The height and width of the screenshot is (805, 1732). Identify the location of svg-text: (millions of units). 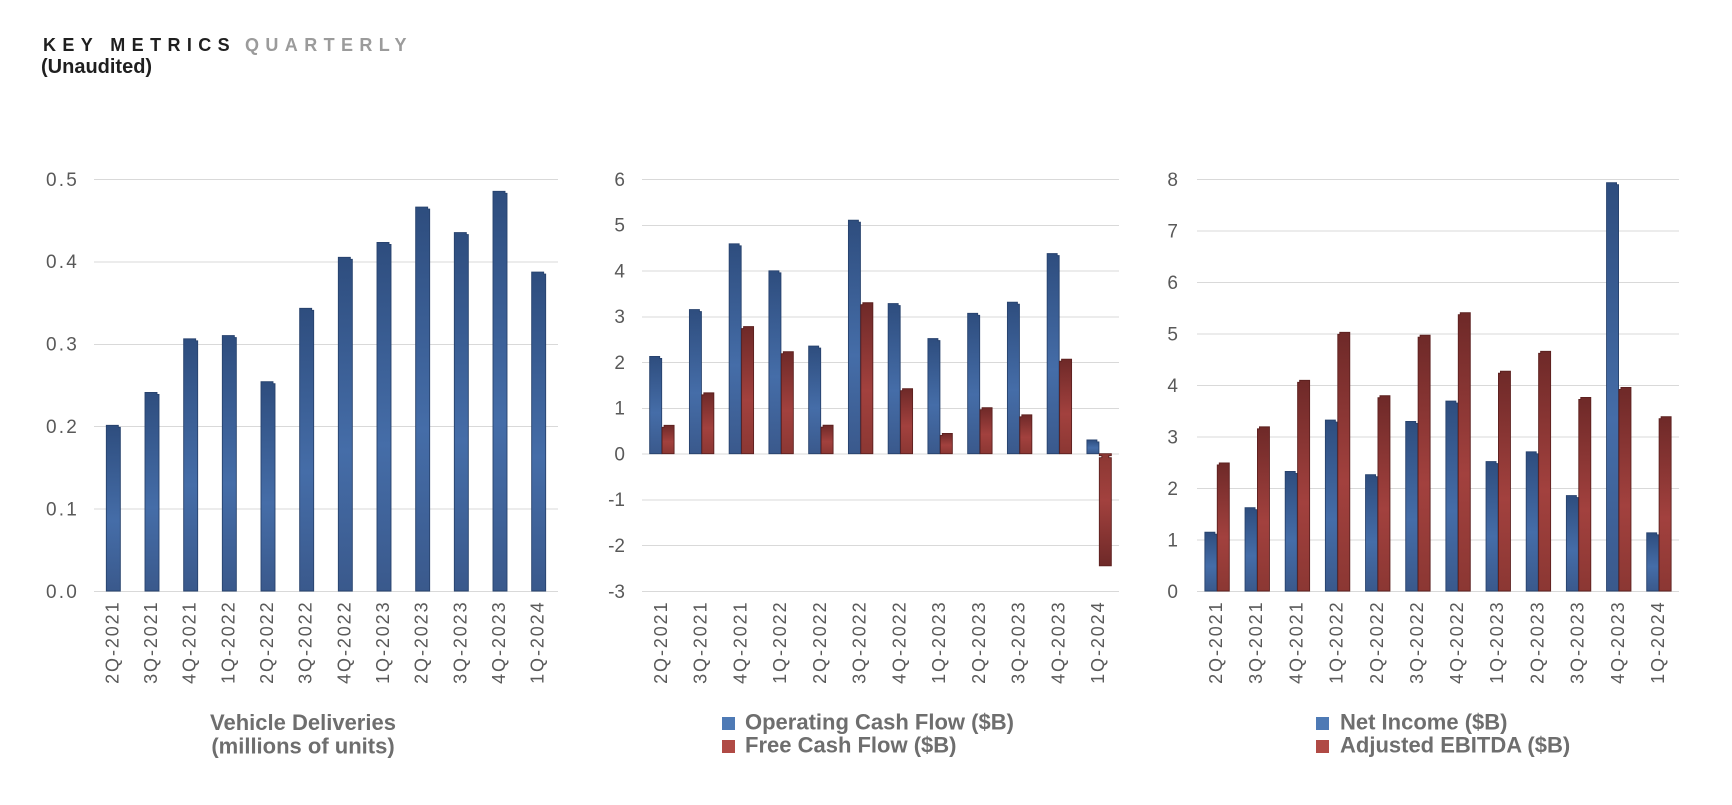
(302, 746).